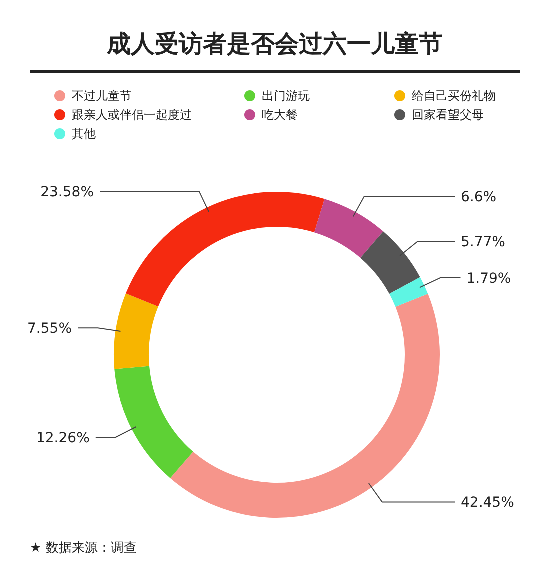  I want to click on legend-label: 不过儿童节, so click(102, 96).